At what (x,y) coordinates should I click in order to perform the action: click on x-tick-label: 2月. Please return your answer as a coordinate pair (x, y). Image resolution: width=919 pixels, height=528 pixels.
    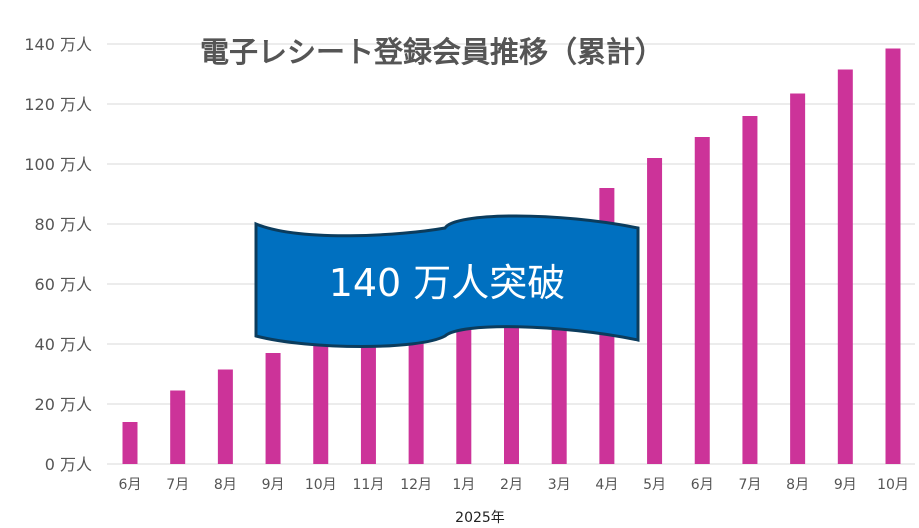
    Looking at the image, I should click on (511, 485).